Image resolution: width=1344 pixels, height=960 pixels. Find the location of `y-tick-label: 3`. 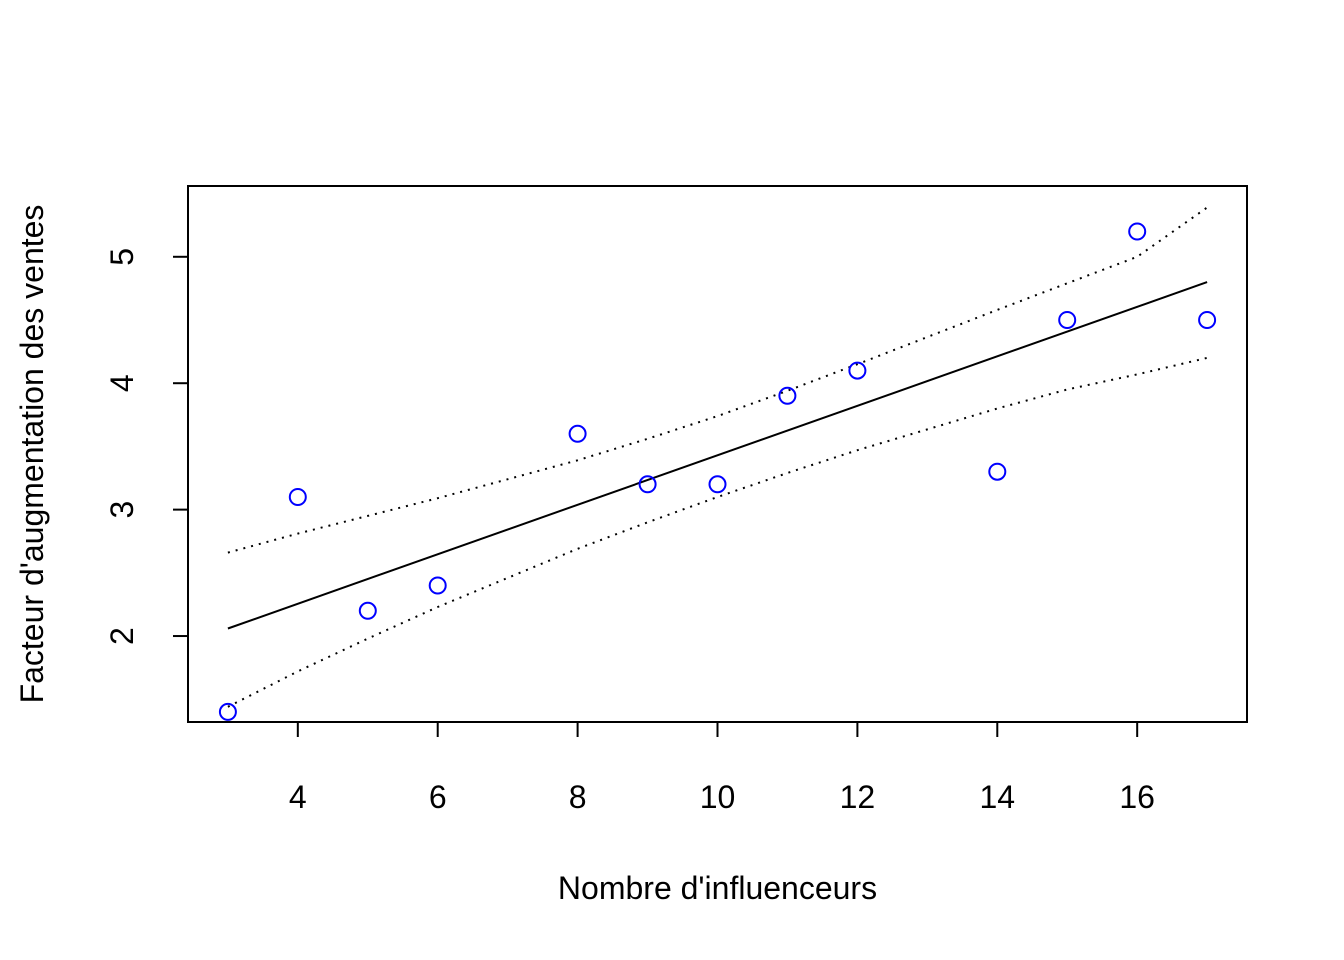

y-tick-label: 3 is located at coordinates (122, 510).